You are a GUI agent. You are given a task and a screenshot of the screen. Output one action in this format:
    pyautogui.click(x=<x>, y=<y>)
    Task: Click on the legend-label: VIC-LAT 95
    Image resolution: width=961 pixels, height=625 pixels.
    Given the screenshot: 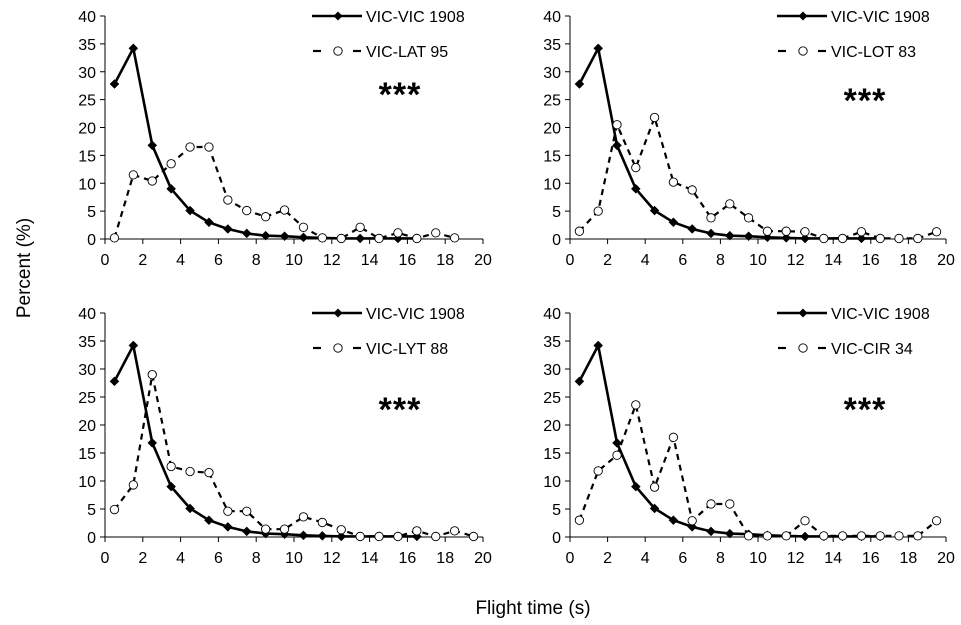 What is the action you would take?
    pyautogui.click(x=407, y=52)
    